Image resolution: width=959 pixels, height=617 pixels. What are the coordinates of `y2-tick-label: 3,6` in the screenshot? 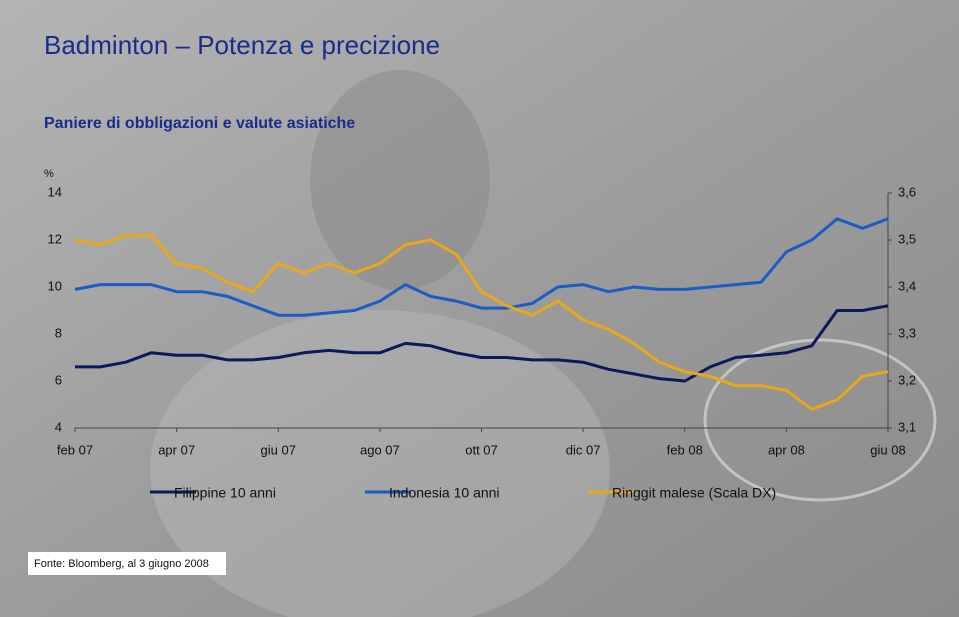 It's located at (907, 191).